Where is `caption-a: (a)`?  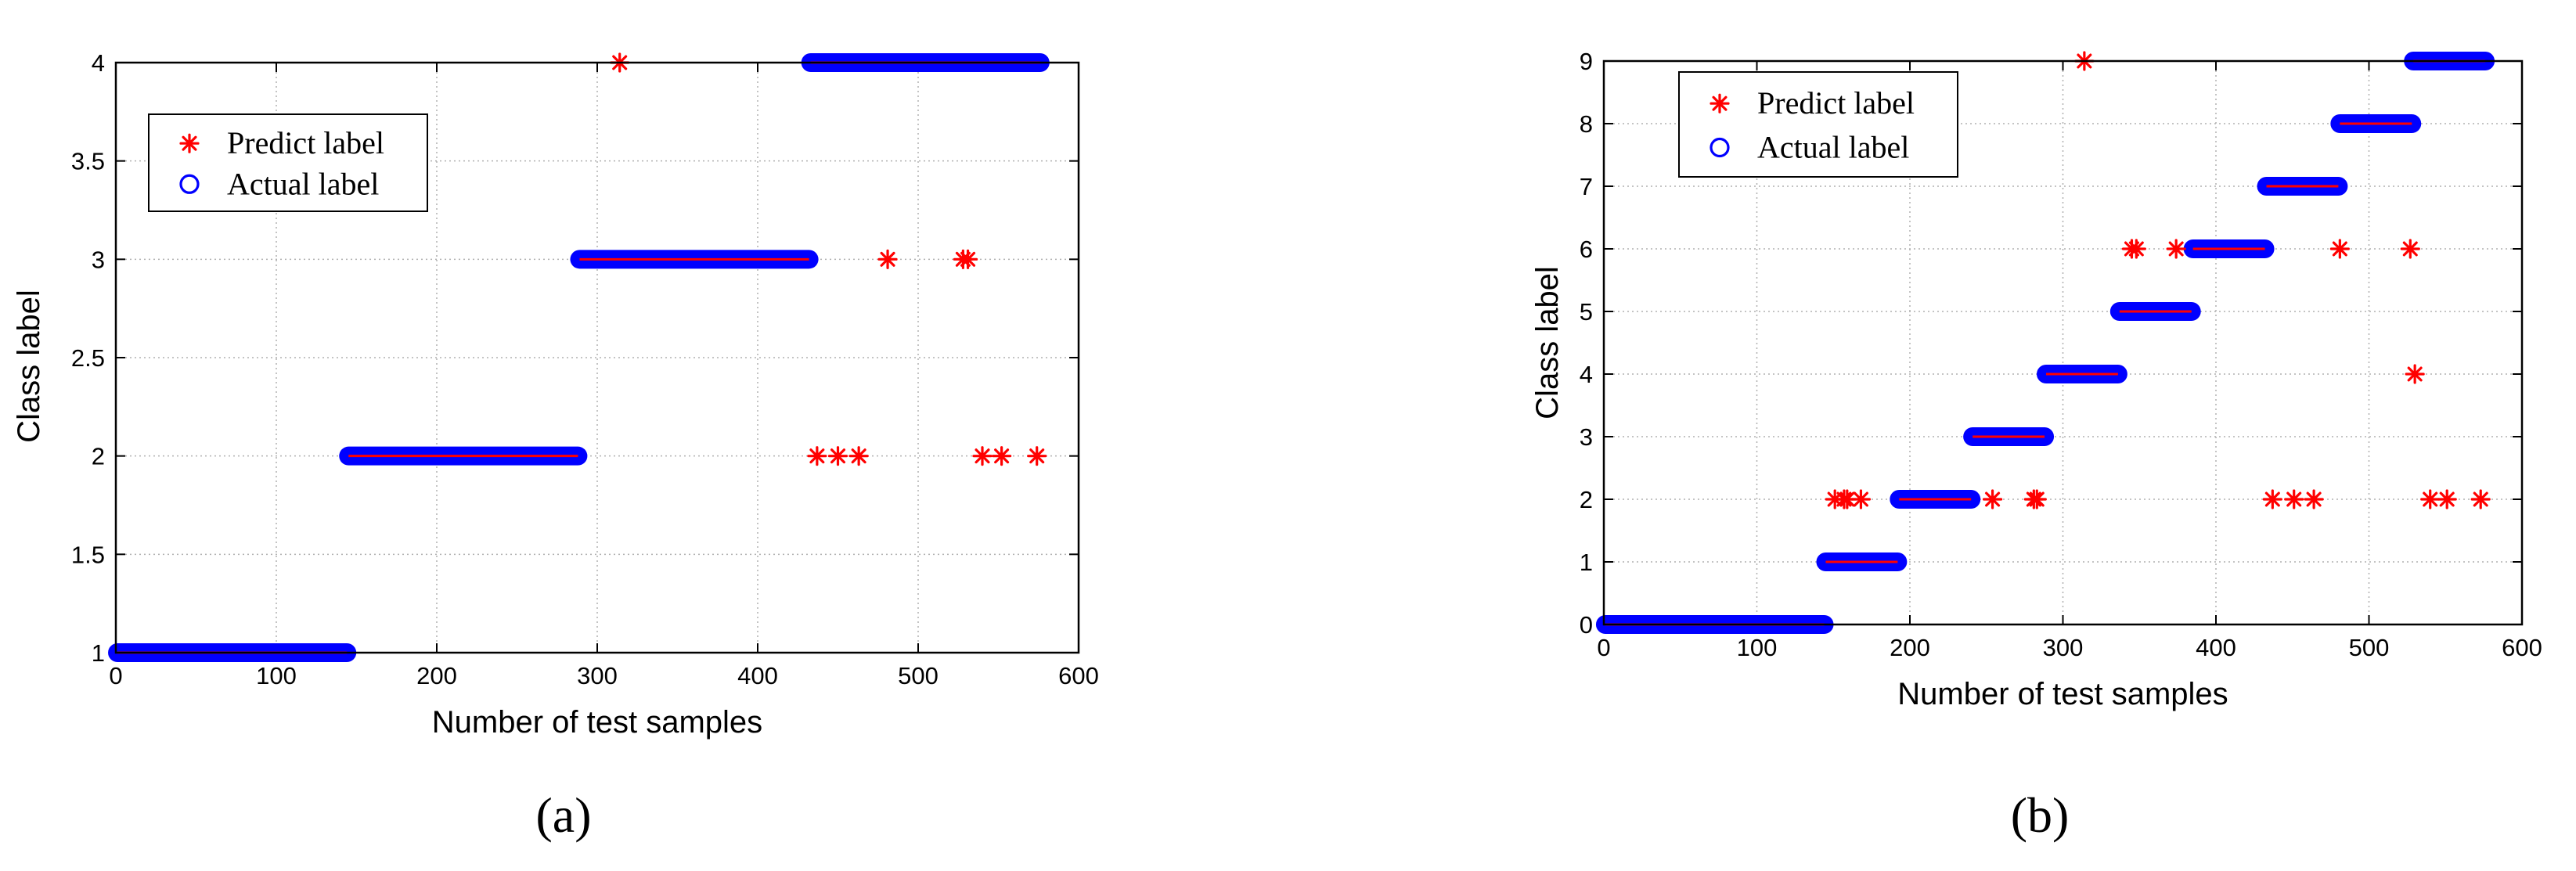
caption-a: (a) is located at coordinates (563, 815).